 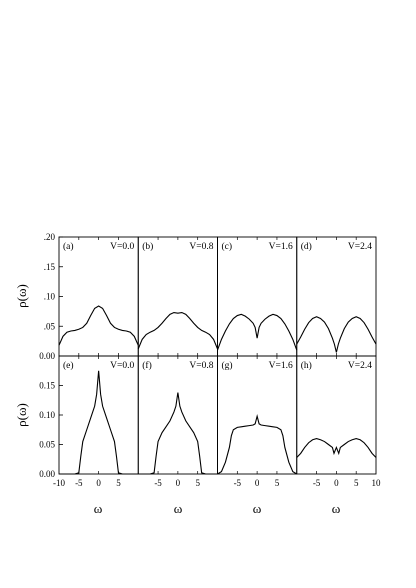 What do you see at coordinates (336, 508) in the screenshot?
I see `x-axis-label-col-4: ω` at bounding box center [336, 508].